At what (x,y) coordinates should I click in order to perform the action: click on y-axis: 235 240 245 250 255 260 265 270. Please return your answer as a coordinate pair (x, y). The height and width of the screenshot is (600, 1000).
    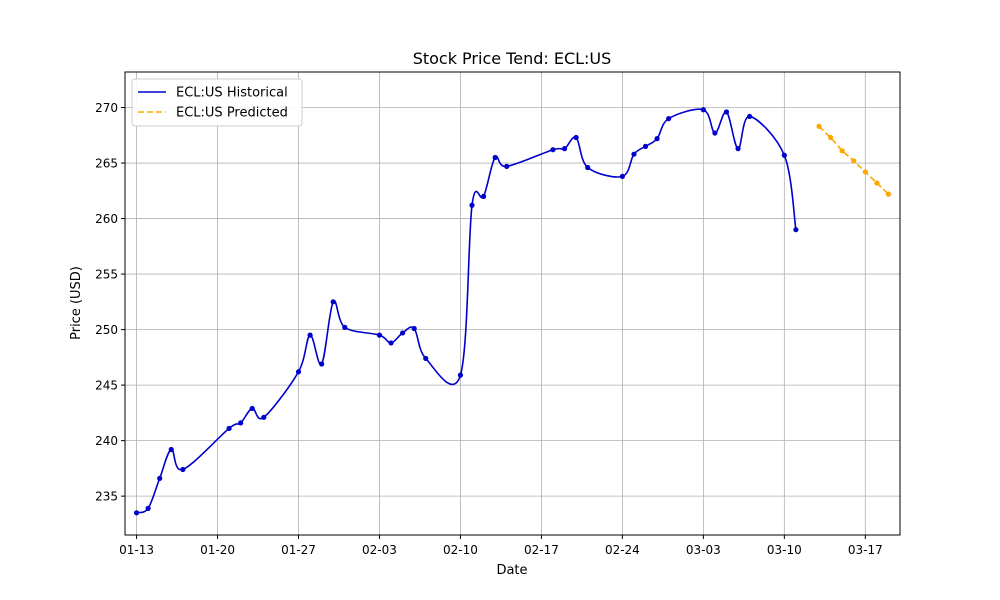
    Looking at the image, I should click on (110, 302).